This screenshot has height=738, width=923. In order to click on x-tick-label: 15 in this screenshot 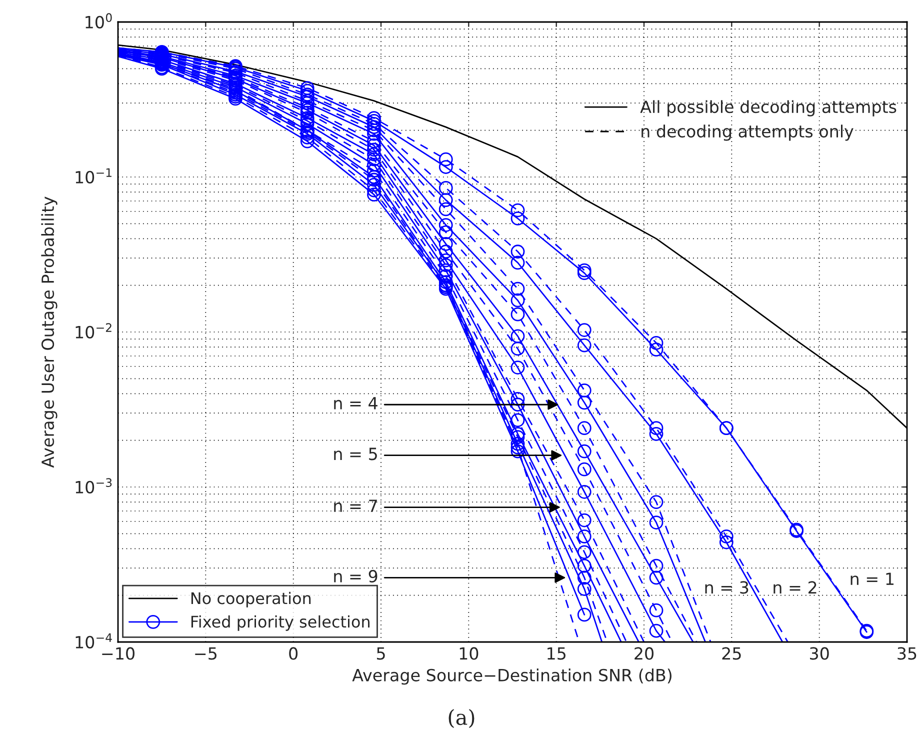, I will do `click(557, 653)`.